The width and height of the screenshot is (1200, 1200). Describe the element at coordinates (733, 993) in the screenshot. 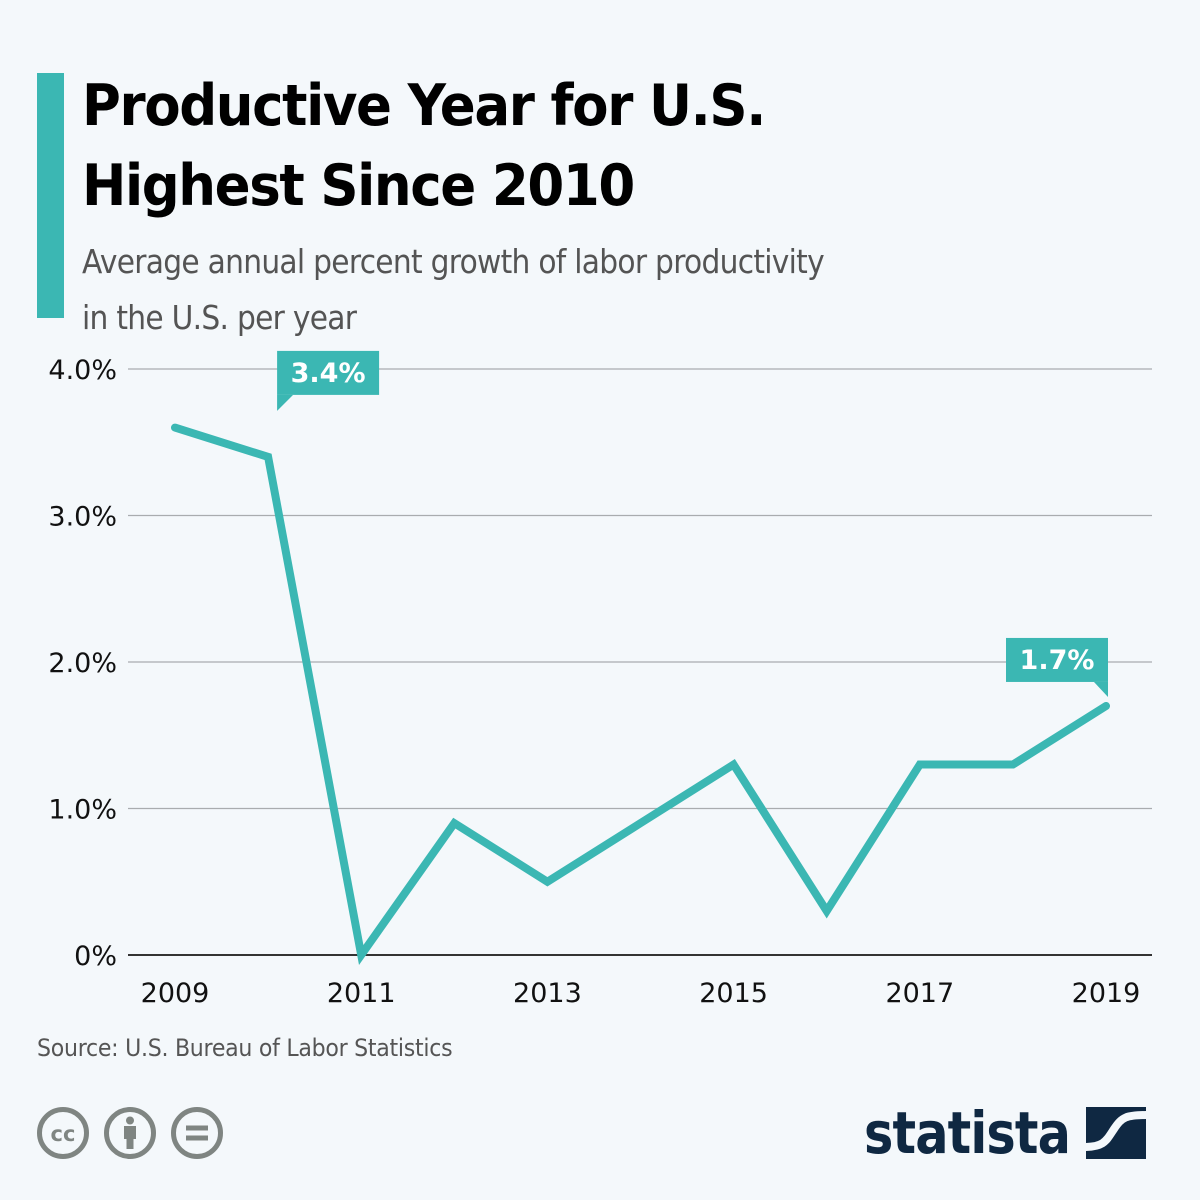

I see `x-tick-label: 2015` at that location.